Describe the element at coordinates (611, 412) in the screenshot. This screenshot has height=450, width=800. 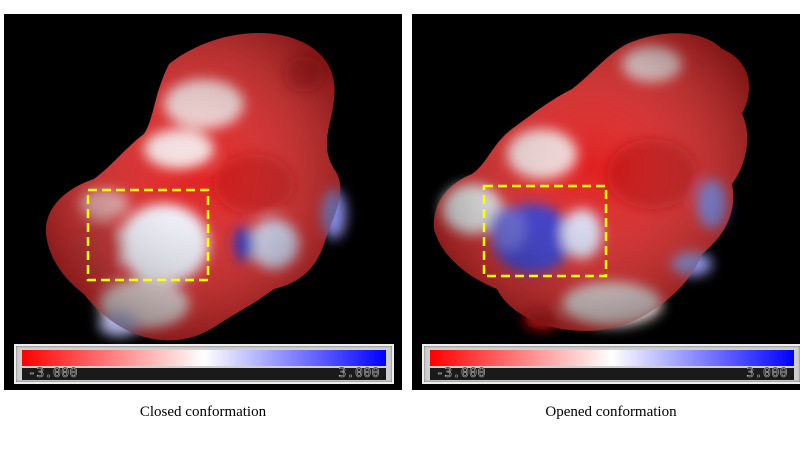
I see `opened-conformation-caption: Opened conformation` at that location.